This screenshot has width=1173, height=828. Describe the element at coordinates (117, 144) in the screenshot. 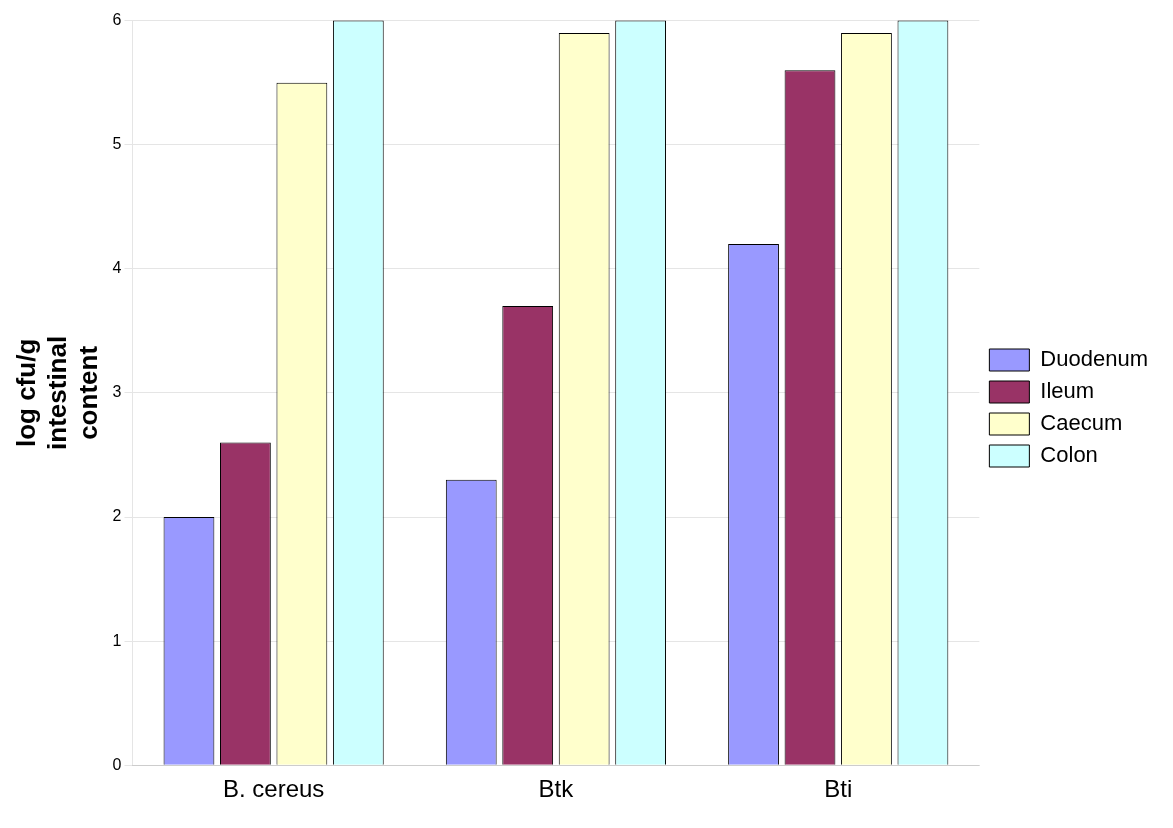

I see `y-tick-label: 5` at that location.